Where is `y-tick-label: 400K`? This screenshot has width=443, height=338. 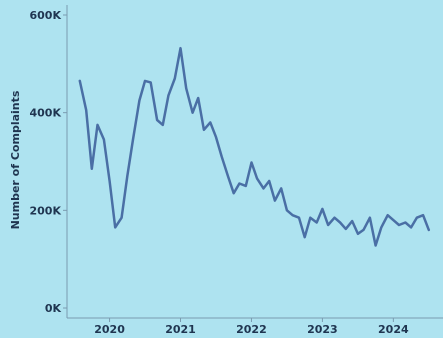 y-tick-label: 400K is located at coordinates (46, 113).